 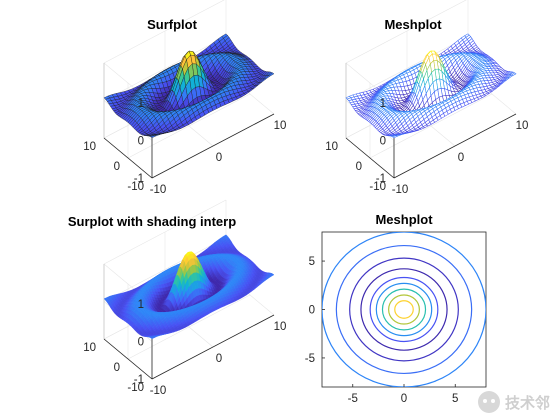 I want to click on watermark: 技术邻, so click(x=513, y=402).